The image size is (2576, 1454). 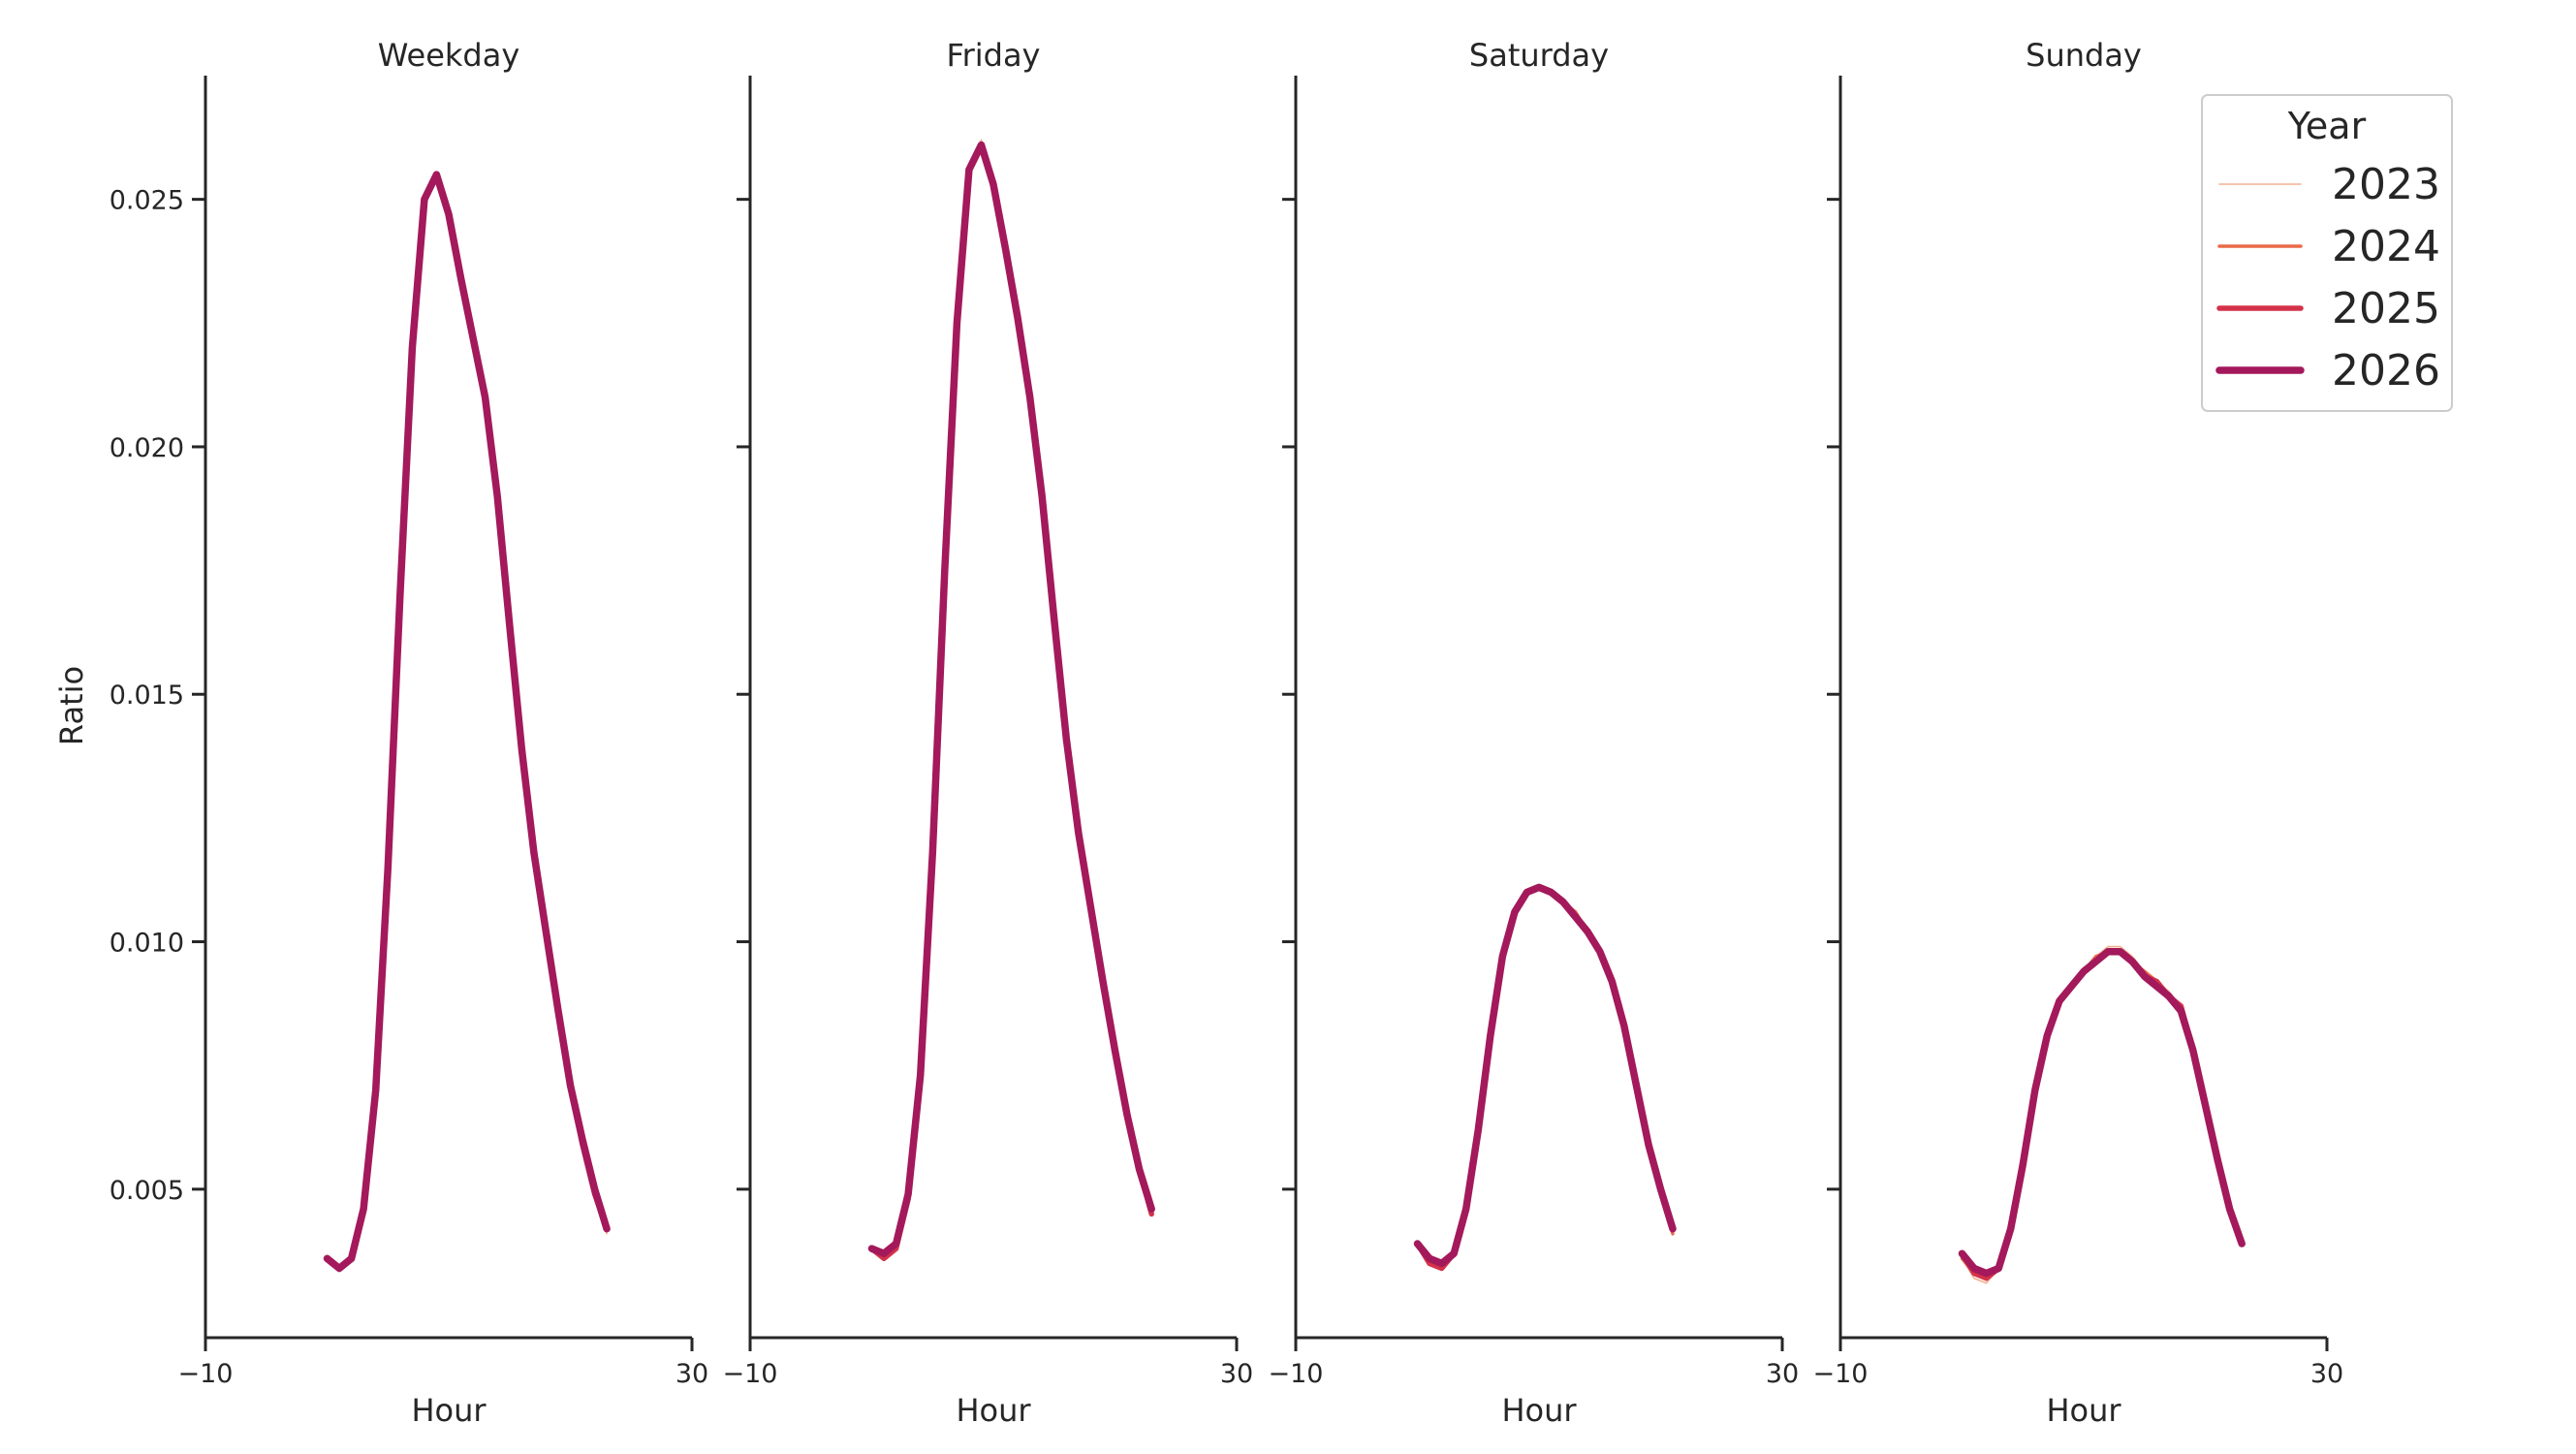 I want to click on y-tick-label: 0.005, so click(x=147, y=1191).